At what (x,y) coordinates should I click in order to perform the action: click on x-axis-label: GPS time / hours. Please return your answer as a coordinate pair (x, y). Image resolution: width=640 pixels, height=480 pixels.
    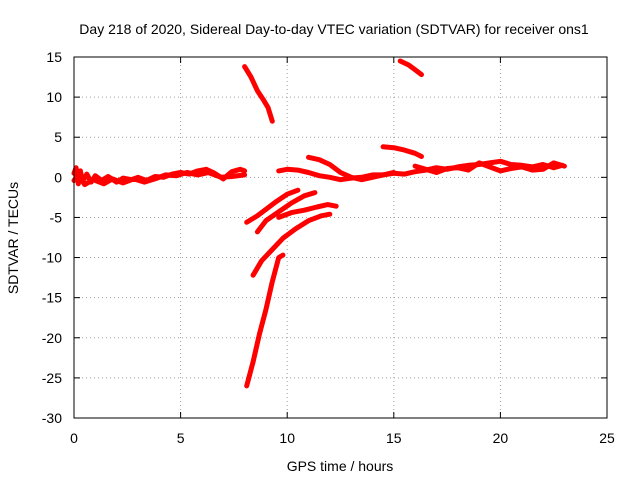
    Looking at the image, I should click on (340, 466).